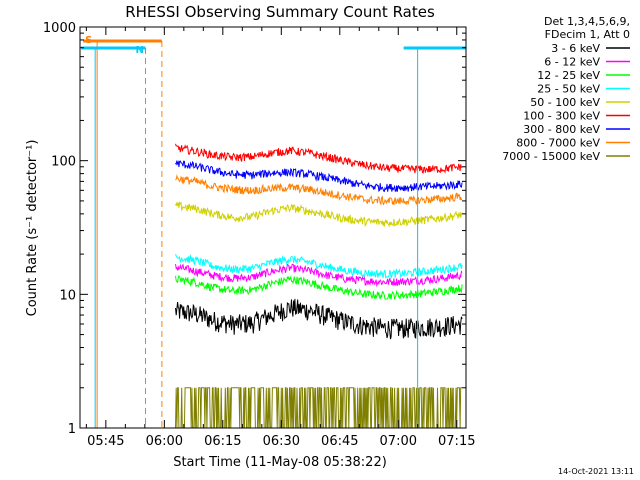  What do you see at coordinates (398, 441) in the screenshot?
I see `x-tick-label-5: 07:00` at bounding box center [398, 441].